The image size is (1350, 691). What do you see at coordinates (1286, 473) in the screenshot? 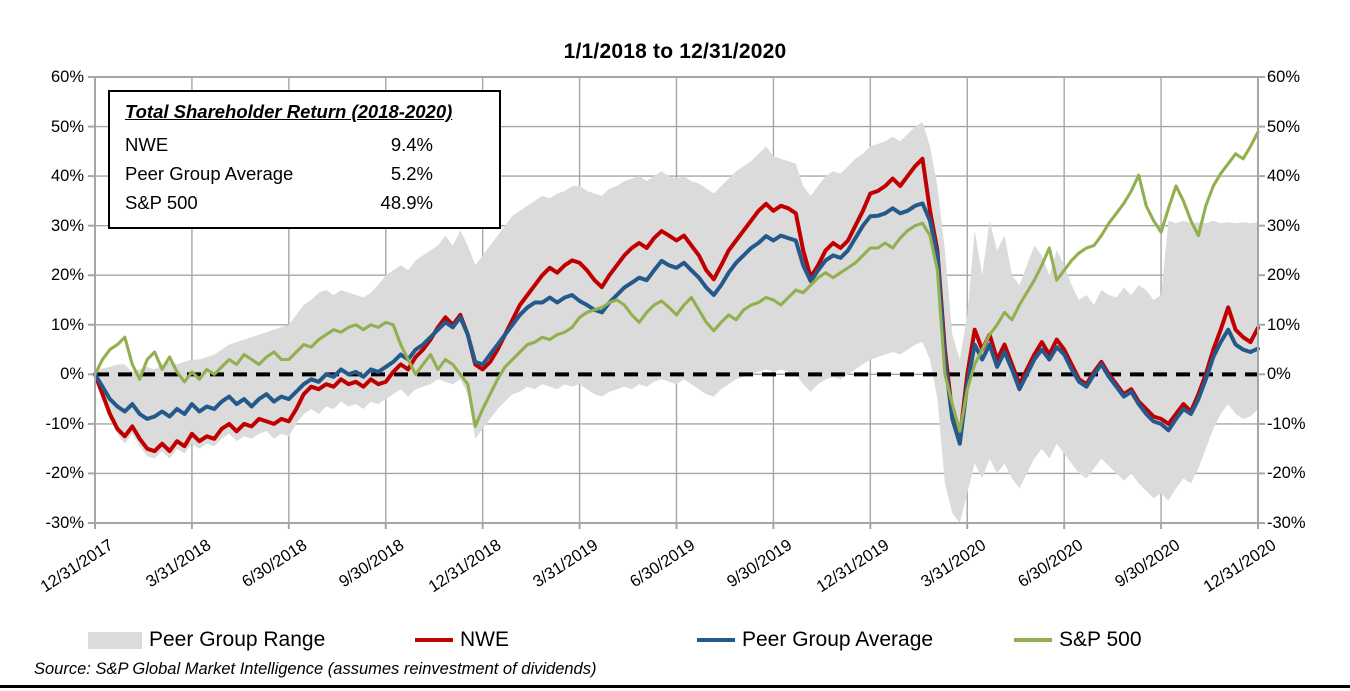
I see `y-tick-label-right: -20%` at bounding box center [1286, 473].